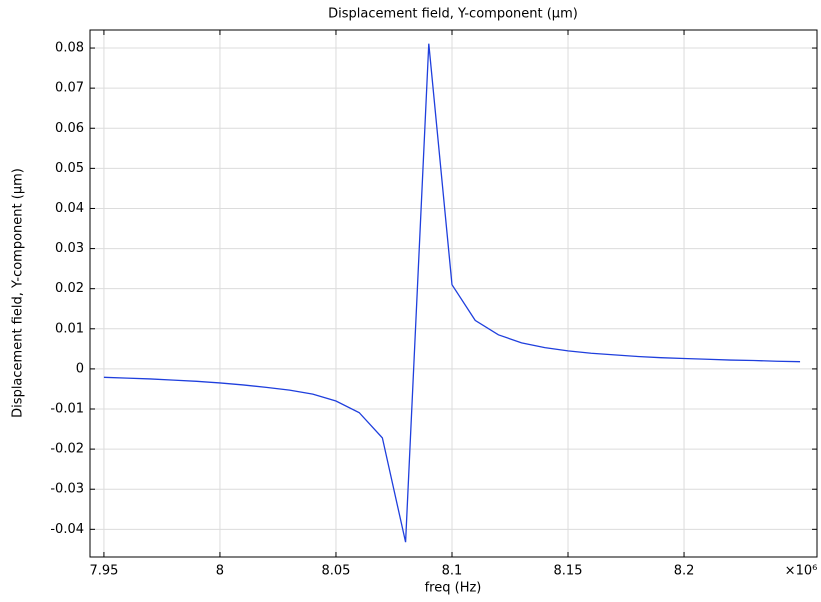  I want to click on y-tick-label: -0.01, so click(67, 409).